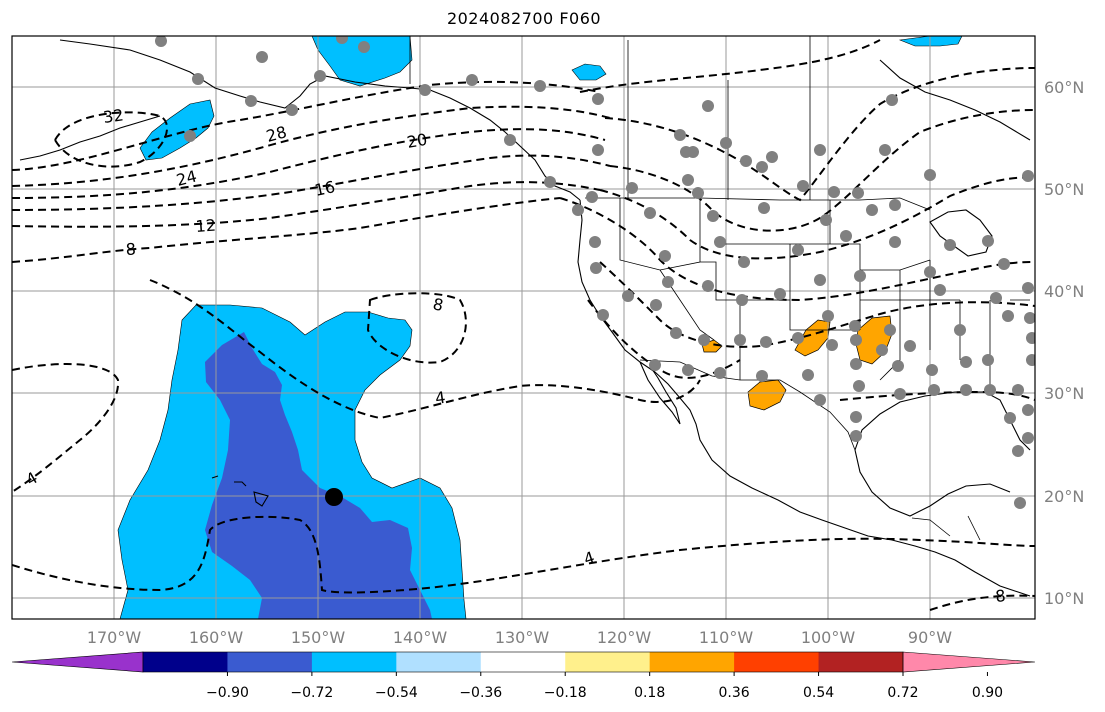  I want to click on shading-light-blue-yukon, so click(589, 72).